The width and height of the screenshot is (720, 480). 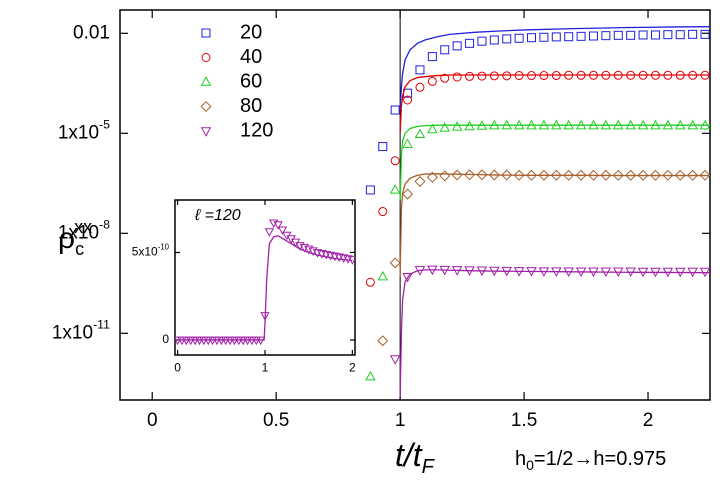 I want to click on annotation-sub: 0, so click(x=530, y=465).